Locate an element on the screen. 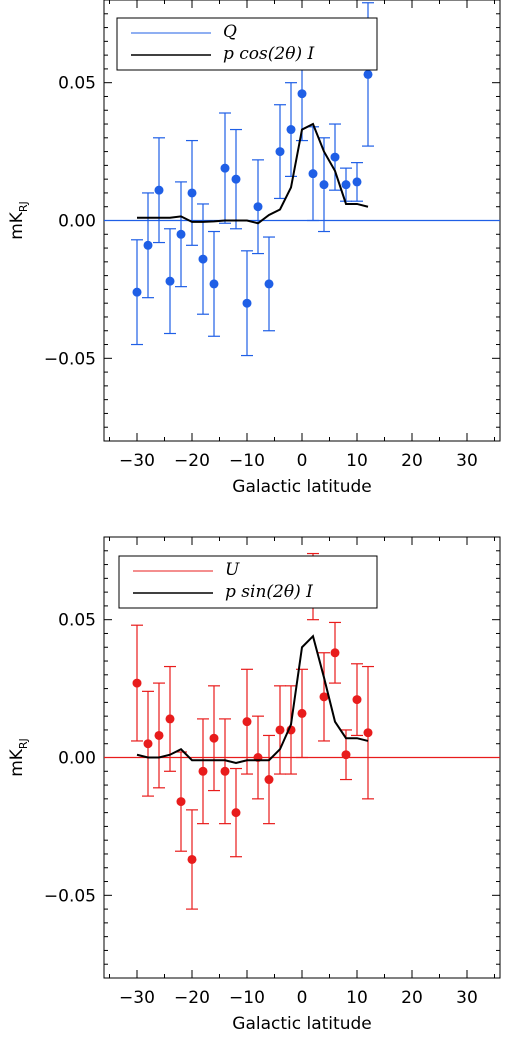 This screenshot has height=1038, width=508. legend: Qp cos(2θ) I is located at coordinates (247, 44).